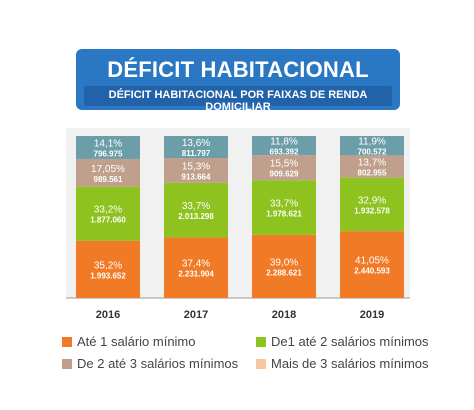 This screenshot has width=474, height=410. I want to click on x-tick-label: 2016, so click(108, 315).